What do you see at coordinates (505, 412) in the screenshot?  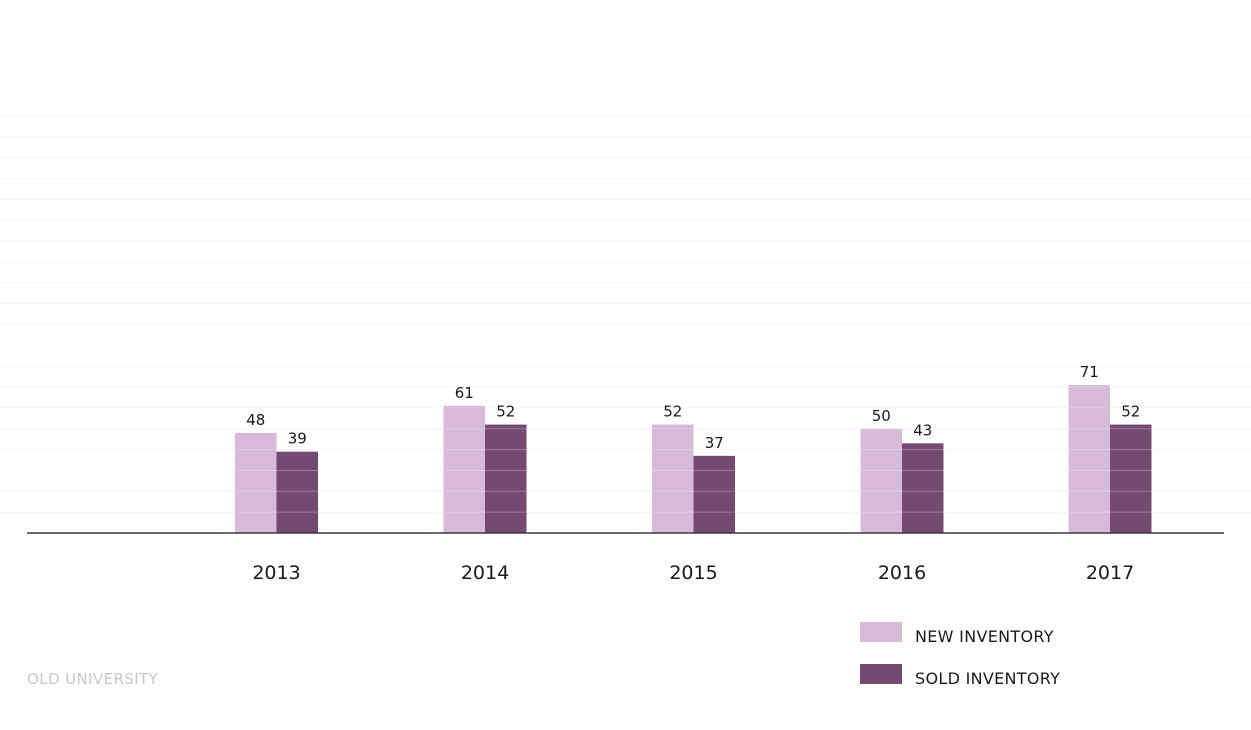 I see `value-label-sold-inventory-2014: 52` at bounding box center [505, 412].